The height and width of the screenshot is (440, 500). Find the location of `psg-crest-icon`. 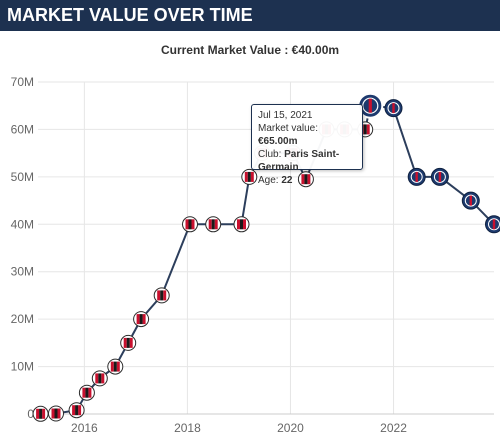

psg-crest-icon is located at coordinates (492, 224).